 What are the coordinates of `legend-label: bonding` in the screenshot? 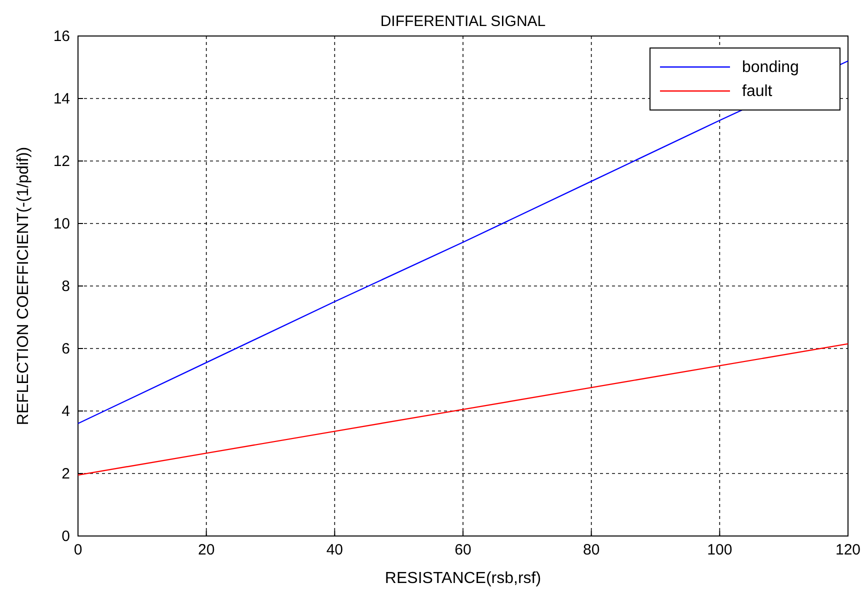 It's located at (770, 67).